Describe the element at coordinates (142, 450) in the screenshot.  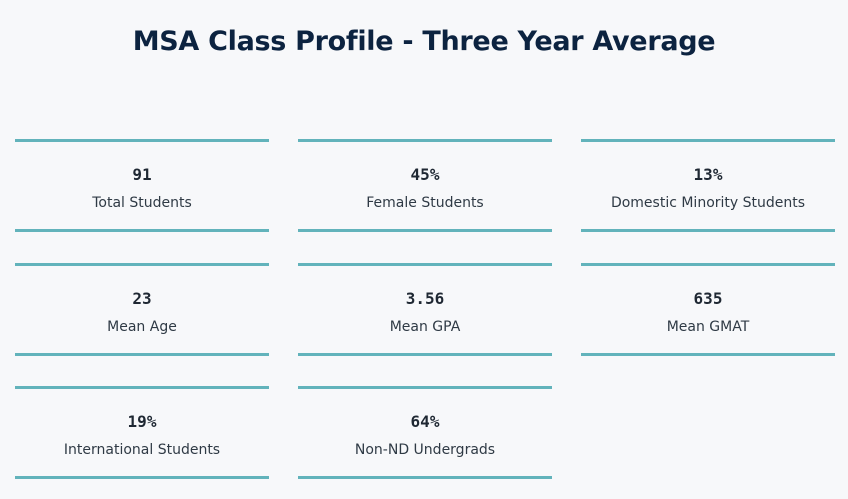
I see `stat-label: International Students` at that location.